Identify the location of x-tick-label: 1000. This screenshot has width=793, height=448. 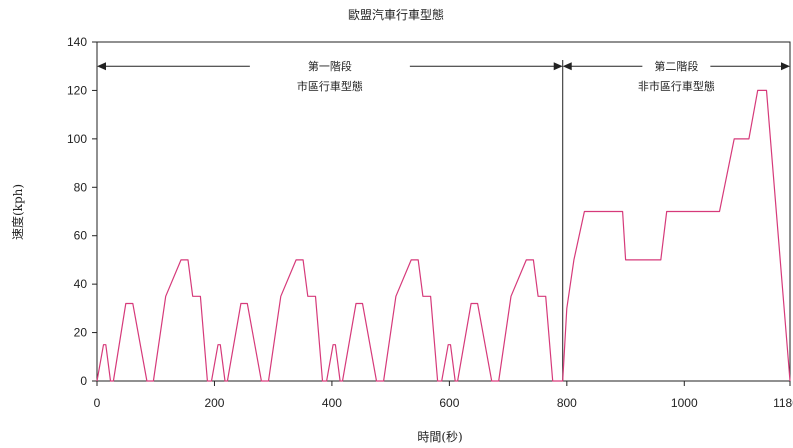
(684, 403).